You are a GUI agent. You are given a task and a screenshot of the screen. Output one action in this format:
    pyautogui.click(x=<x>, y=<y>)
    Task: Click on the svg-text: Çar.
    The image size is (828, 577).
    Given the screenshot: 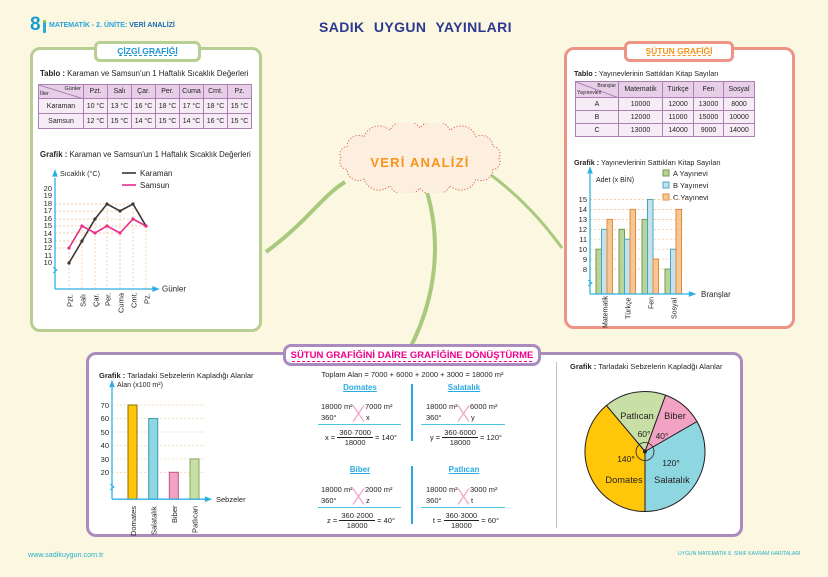 What is the action you would take?
    pyautogui.click(x=96, y=300)
    